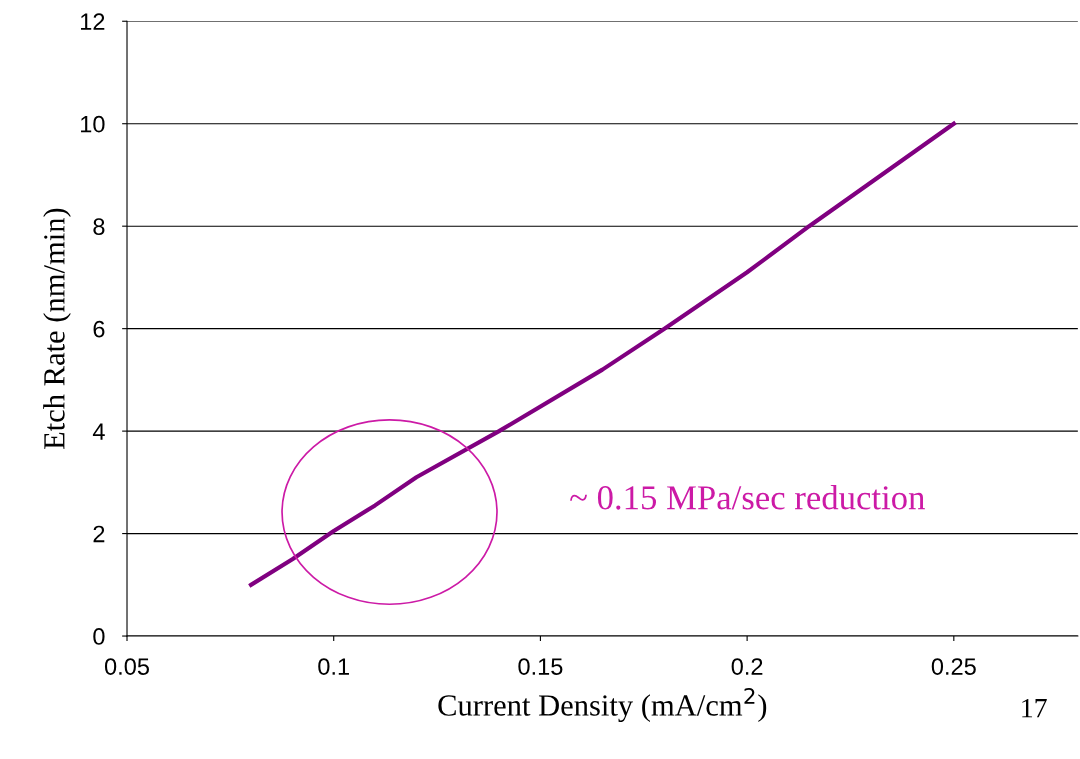  What do you see at coordinates (93, 21) in the screenshot?
I see `y-tick-label: 12` at bounding box center [93, 21].